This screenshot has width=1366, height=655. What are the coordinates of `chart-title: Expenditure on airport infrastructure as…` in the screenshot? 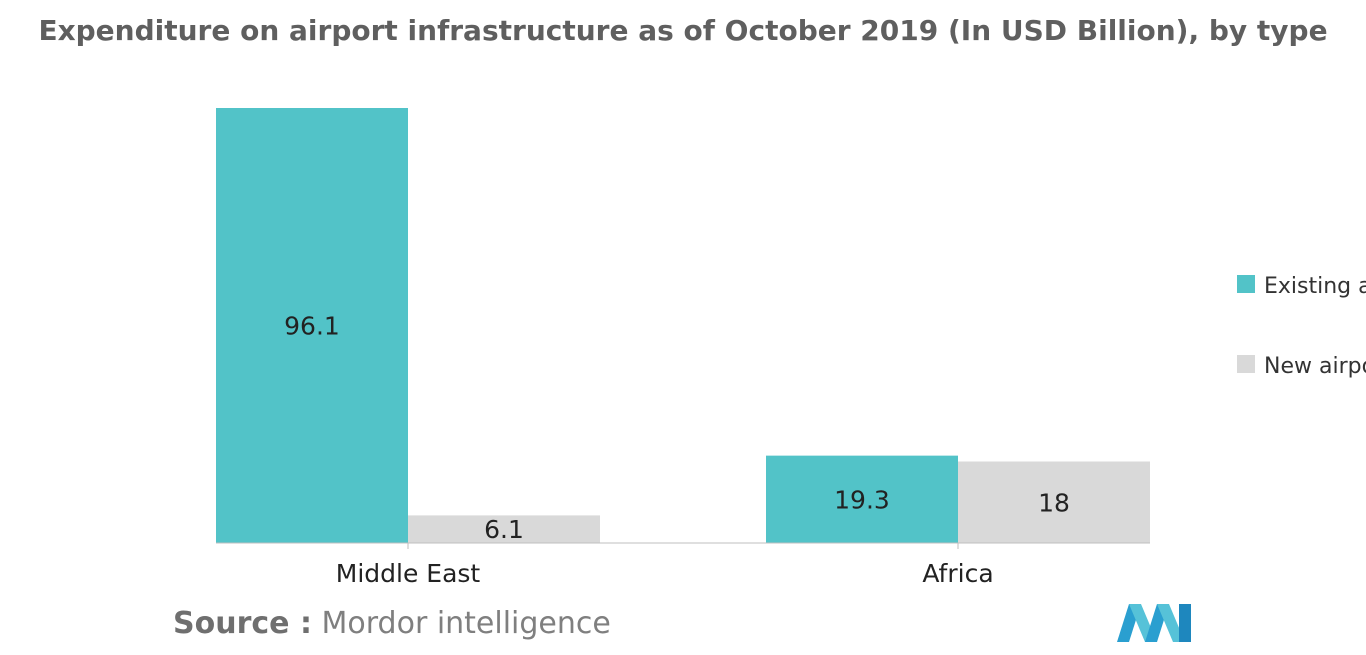 It's located at (683, 30).